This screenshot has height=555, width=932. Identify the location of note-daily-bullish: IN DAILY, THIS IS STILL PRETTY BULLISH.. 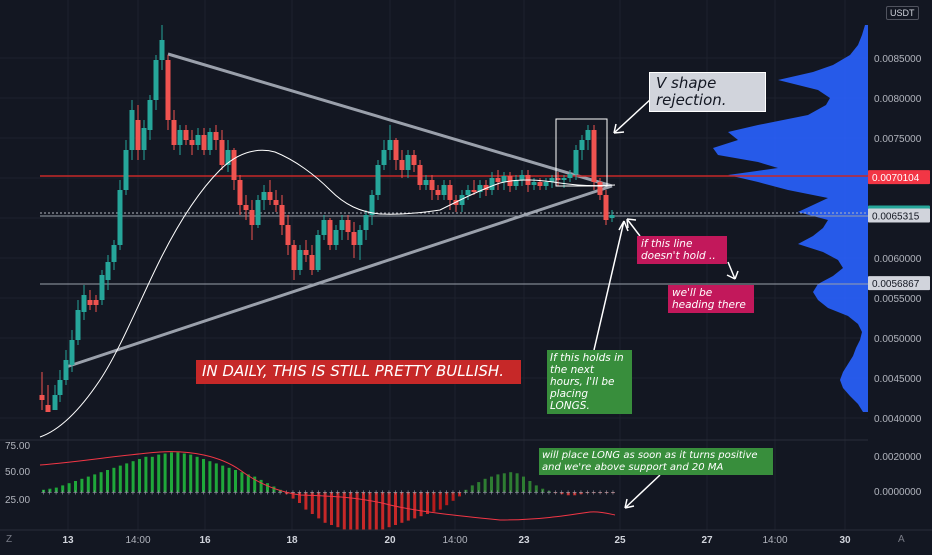
(358, 372).